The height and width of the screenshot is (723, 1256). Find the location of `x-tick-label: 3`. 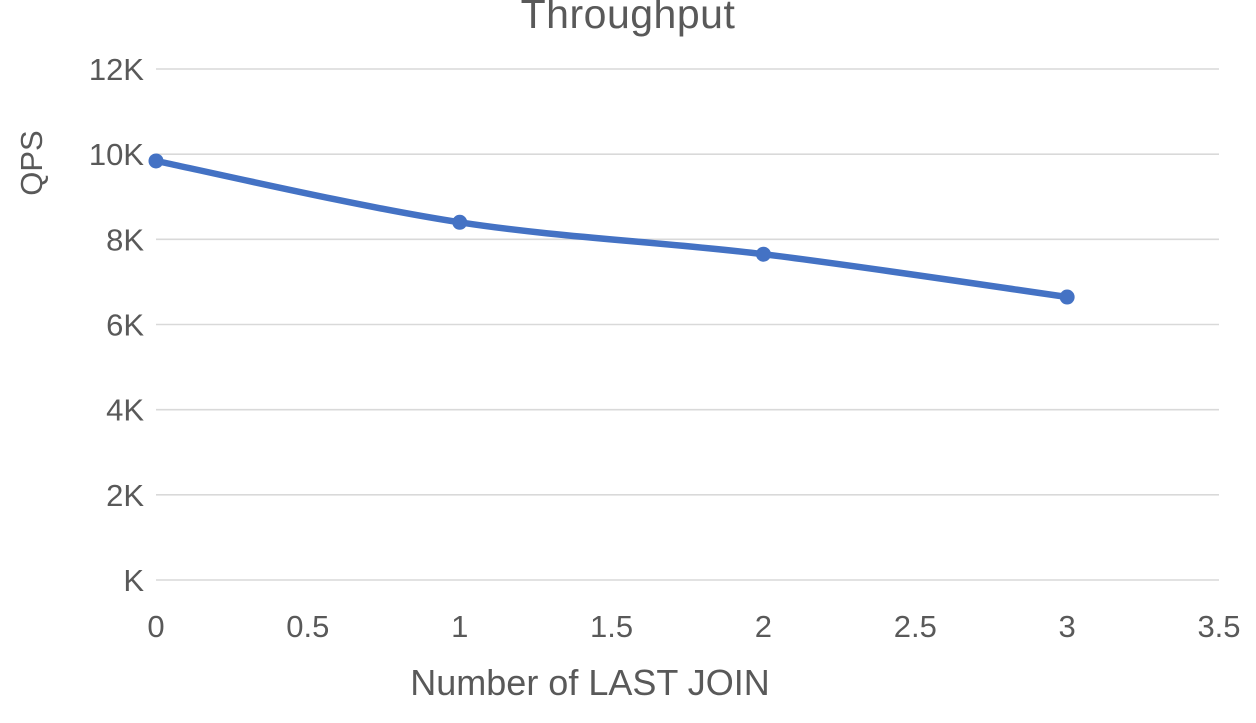

x-tick-label: 3 is located at coordinates (1067, 626).